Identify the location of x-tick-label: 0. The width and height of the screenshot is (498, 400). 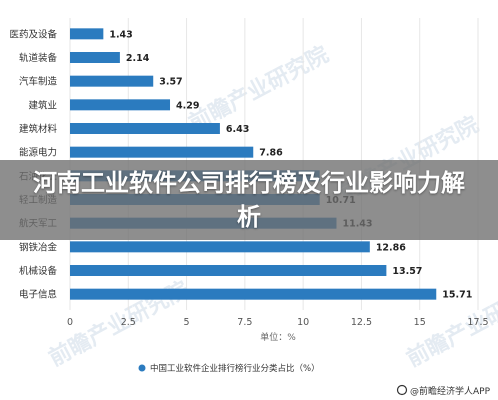
(70, 322).